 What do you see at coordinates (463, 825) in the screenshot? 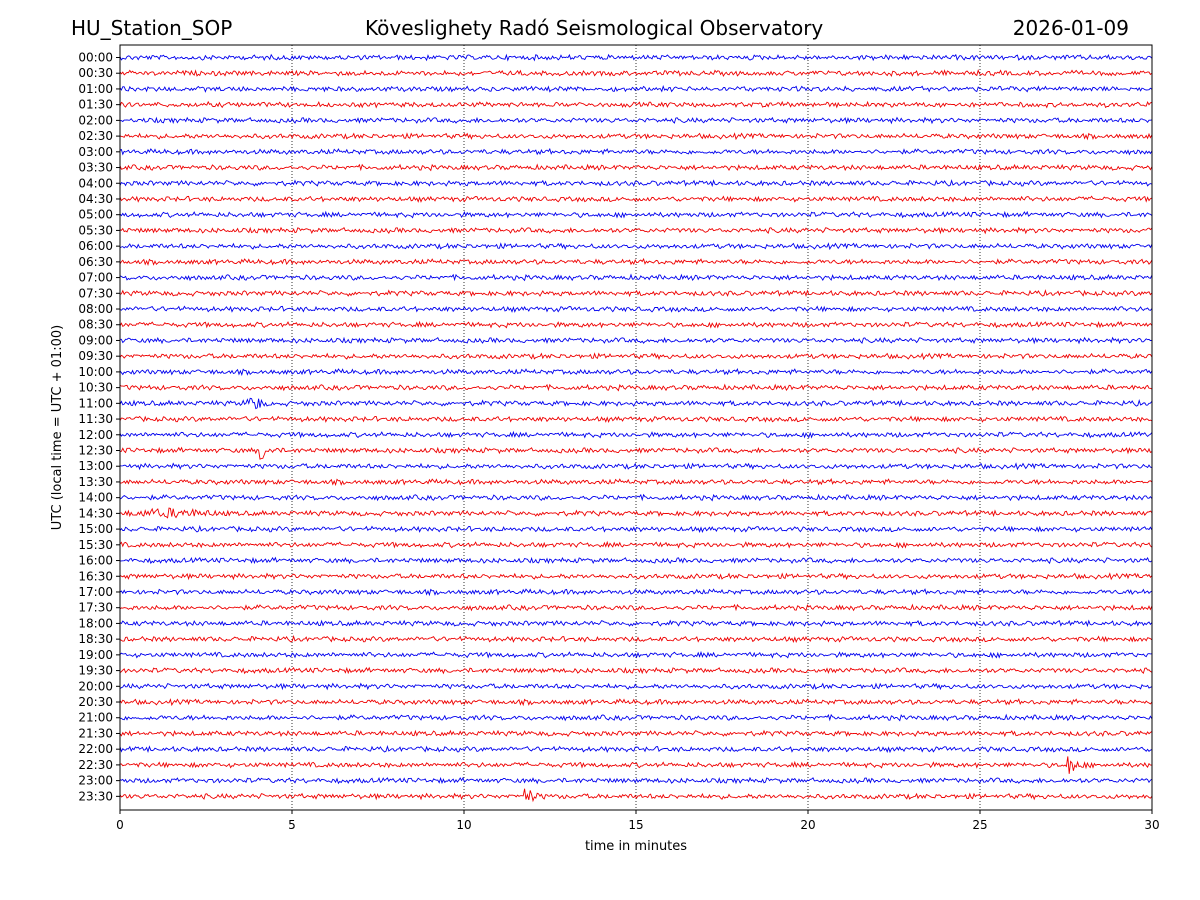
I see `x-tick-label-10: 10` at bounding box center [463, 825].